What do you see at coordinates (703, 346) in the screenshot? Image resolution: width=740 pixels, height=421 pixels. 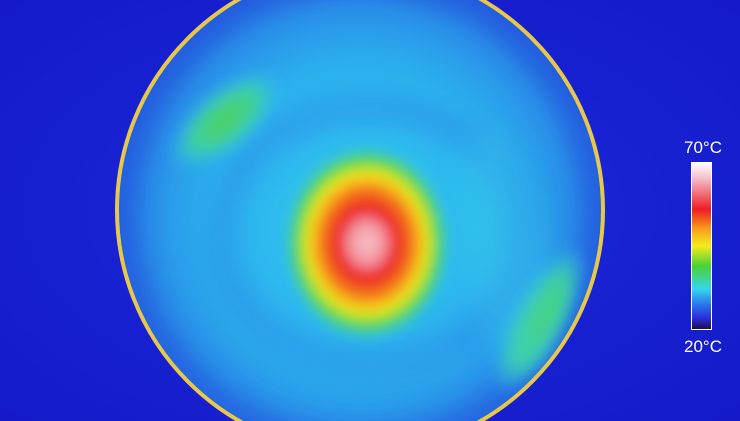 I see `scale-min-label: 20°C` at bounding box center [703, 346].